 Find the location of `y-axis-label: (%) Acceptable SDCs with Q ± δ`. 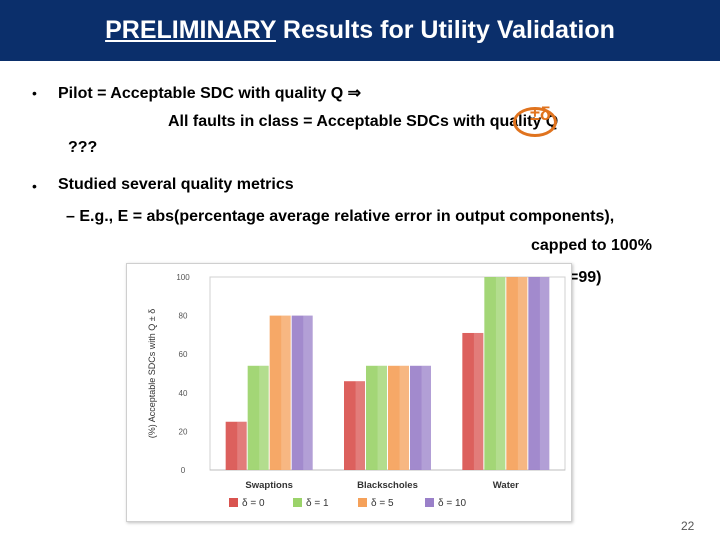

y-axis-label: (%) Acceptable SDCs with Q ± δ is located at coordinates (152, 374).